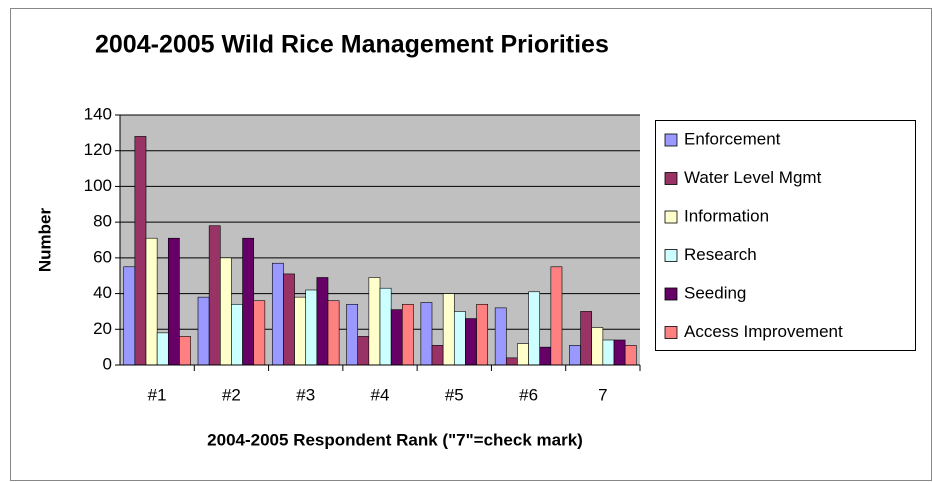 This screenshot has width=933, height=482. Describe the element at coordinates (715, 292) in the screenshot. I see `legend-label: Seeding` at that location.